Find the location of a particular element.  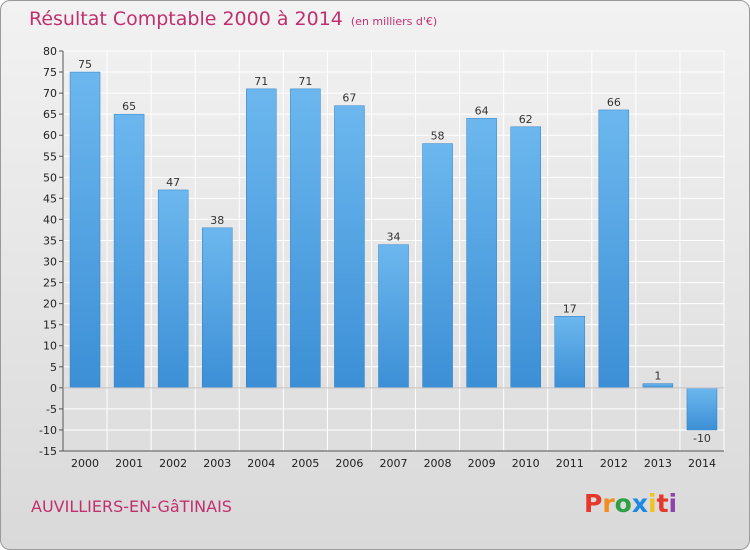

logo-letter: x is located at coordinates (639, 503).